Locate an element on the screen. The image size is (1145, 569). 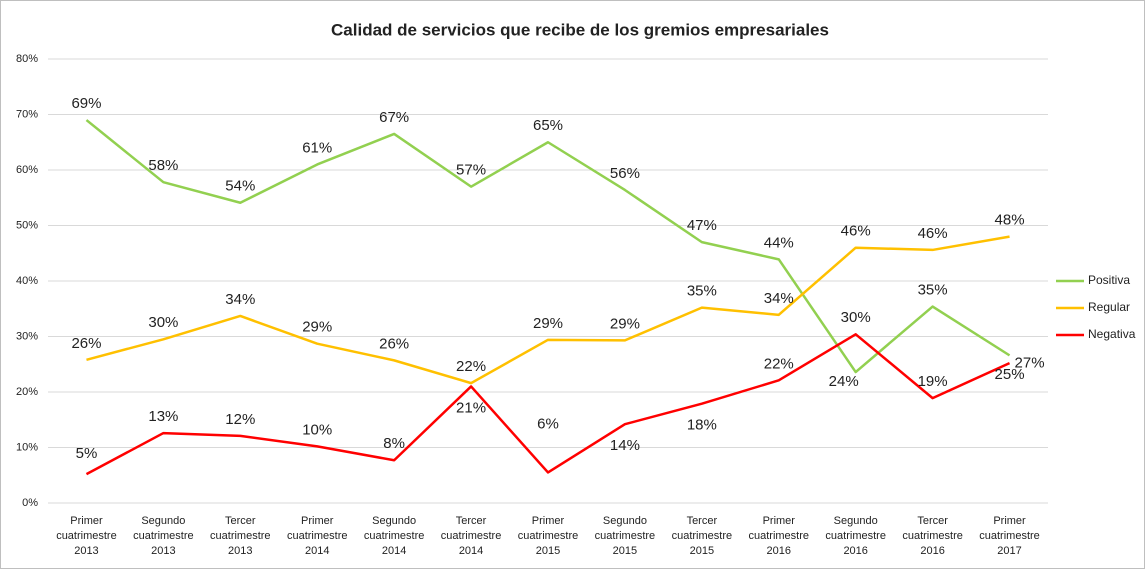
x-tick-label: Tercer cuatrimestre 2013 is located at coordinates (240, 536).